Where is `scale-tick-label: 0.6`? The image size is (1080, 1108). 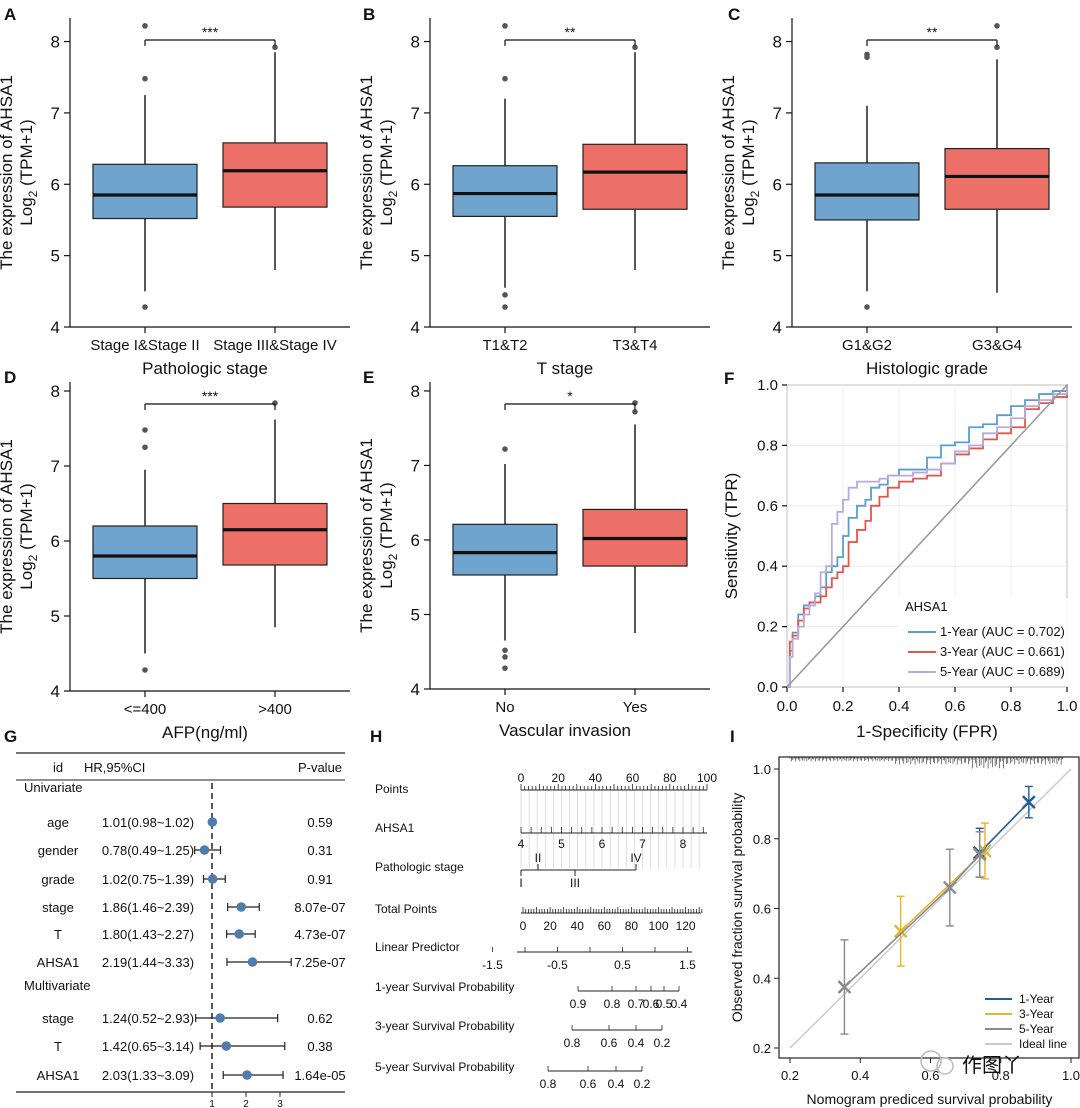
scale-tick-label: 0.6 is located at coordinates (609, 1043).